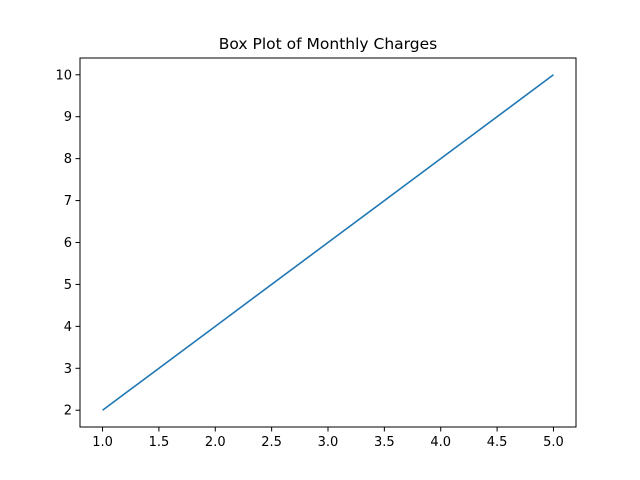  I want to click on y-tick-label: 10, so click(63, 75).